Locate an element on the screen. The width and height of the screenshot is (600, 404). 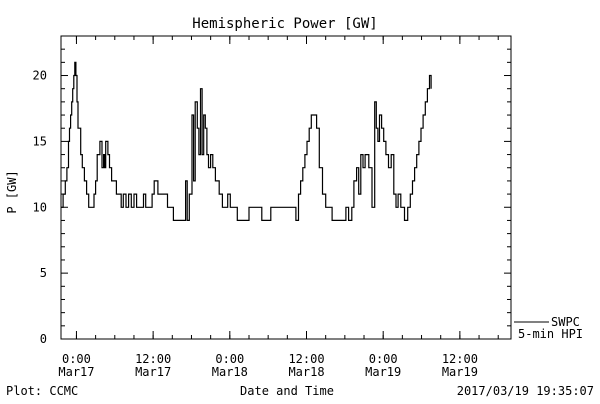
y-tick-label: 15 is located at coordinates (40, 141).